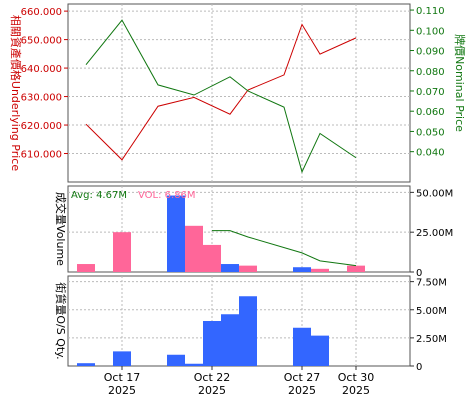  What do you see at coordinates (99, 195) in the screenshot?
I see `volume-avg-legend: Avg: 4.67M` at bounding box center [99, 195].